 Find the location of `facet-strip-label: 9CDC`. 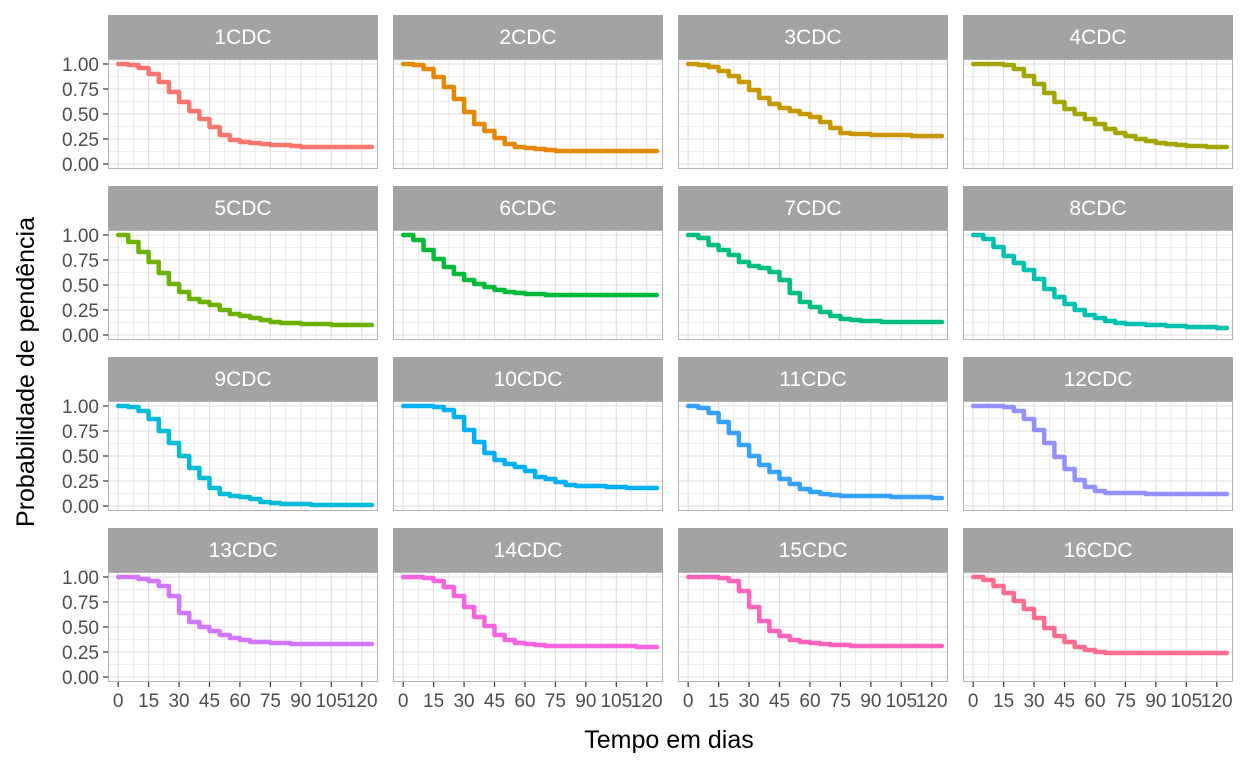

facet-strip-label: 9CDC is located at coordinates (242, 379).